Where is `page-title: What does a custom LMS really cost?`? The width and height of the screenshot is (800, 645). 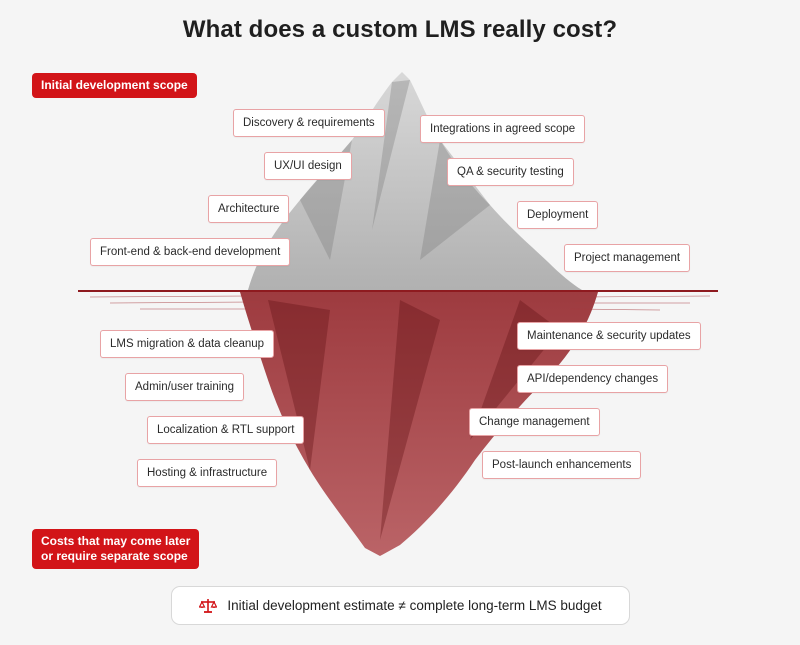 page-title: What does a custom LMS really cost? is located at coordinates (400, 29).